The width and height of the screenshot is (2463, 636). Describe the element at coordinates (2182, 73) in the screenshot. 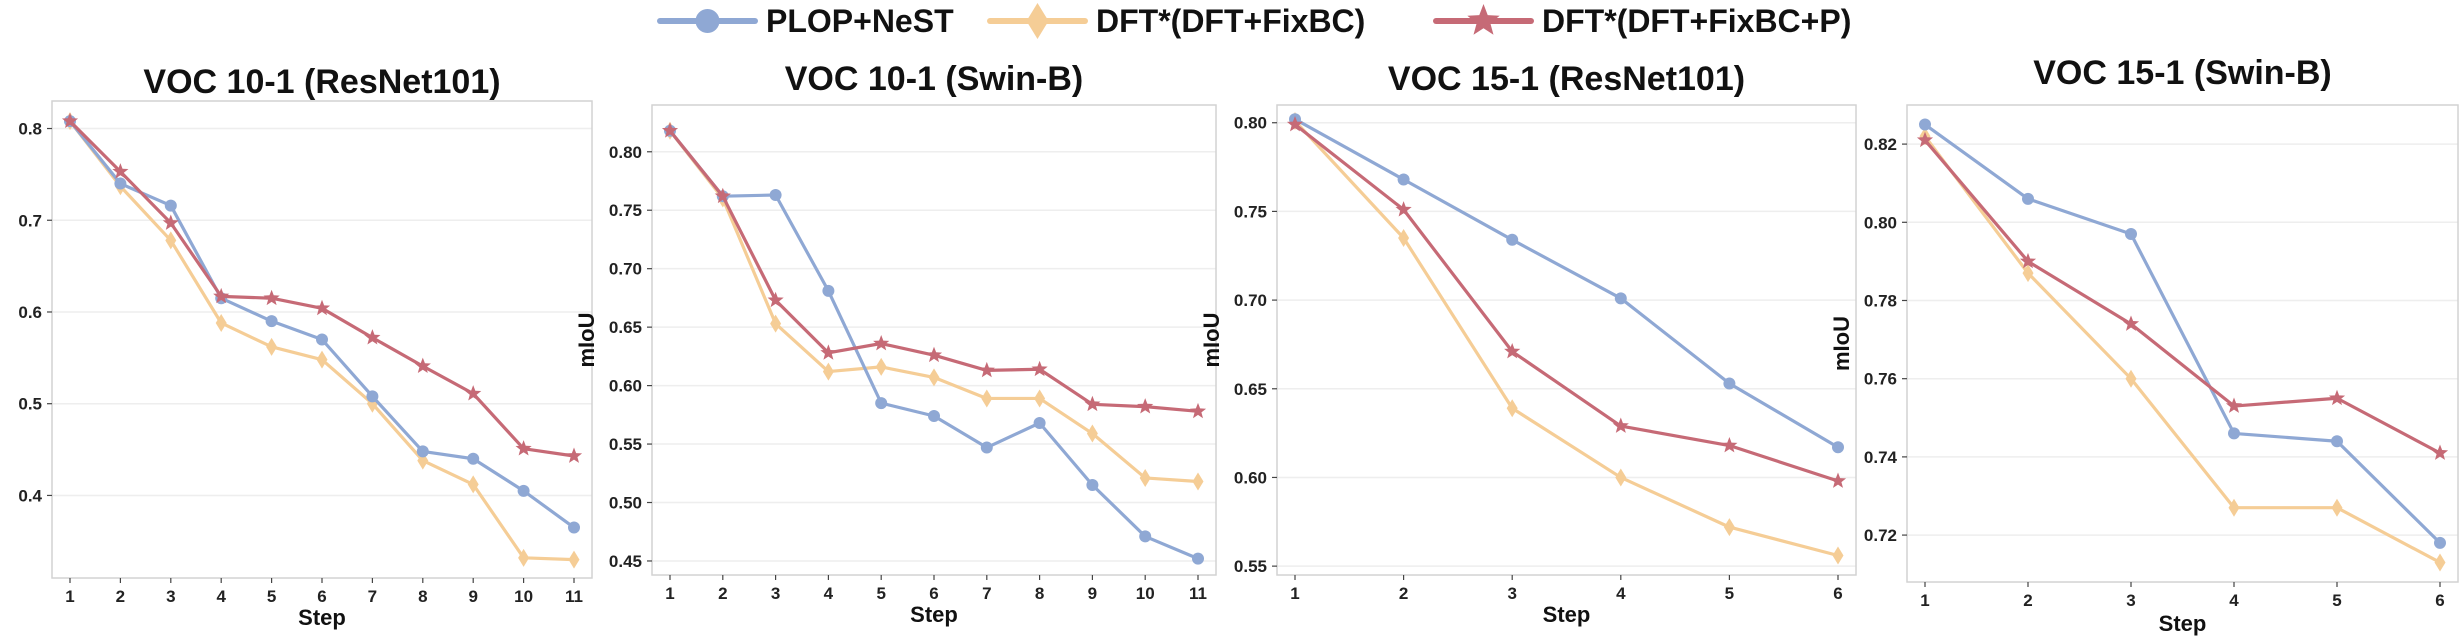

I see `chart-title-voc15-1-swinb: VOC 15-1 (Swin-B)` at that location.